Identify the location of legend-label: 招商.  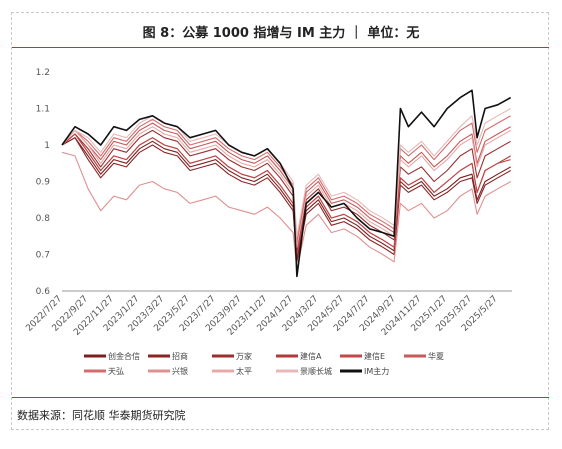
(180, 356).